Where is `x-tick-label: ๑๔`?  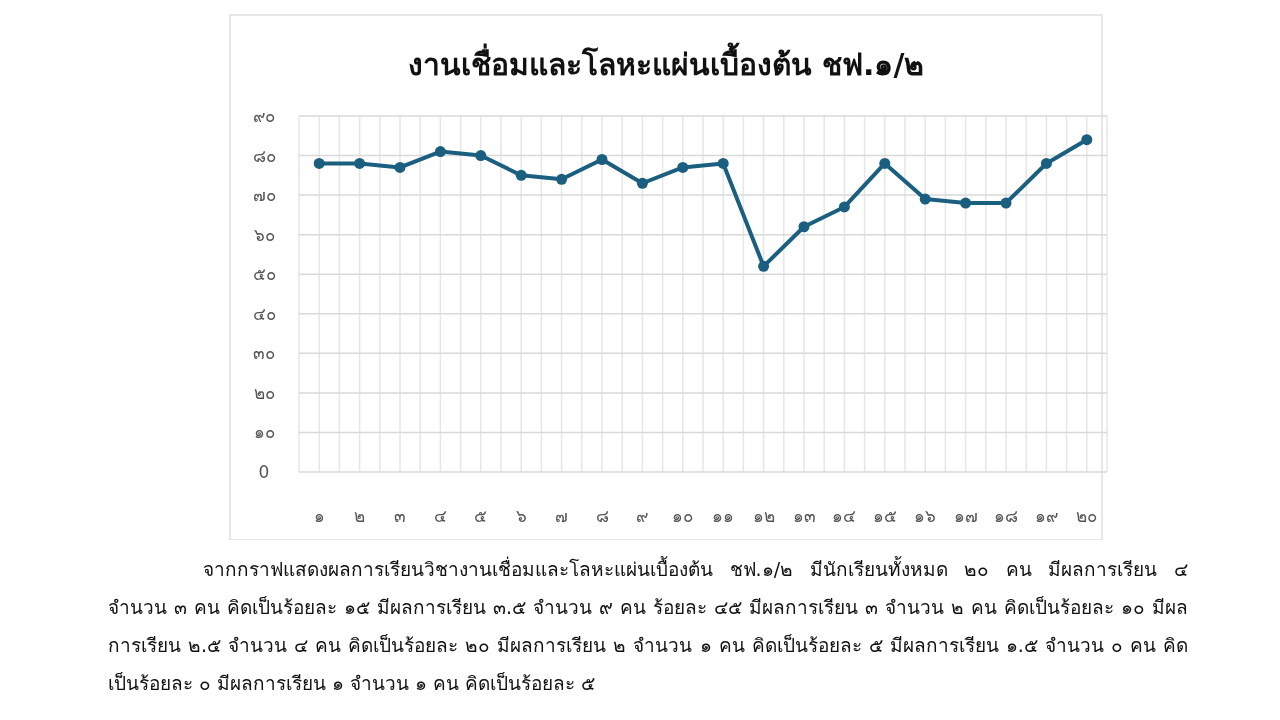
x-tick-label: ๑๔ is located at coordinates (844, 516).